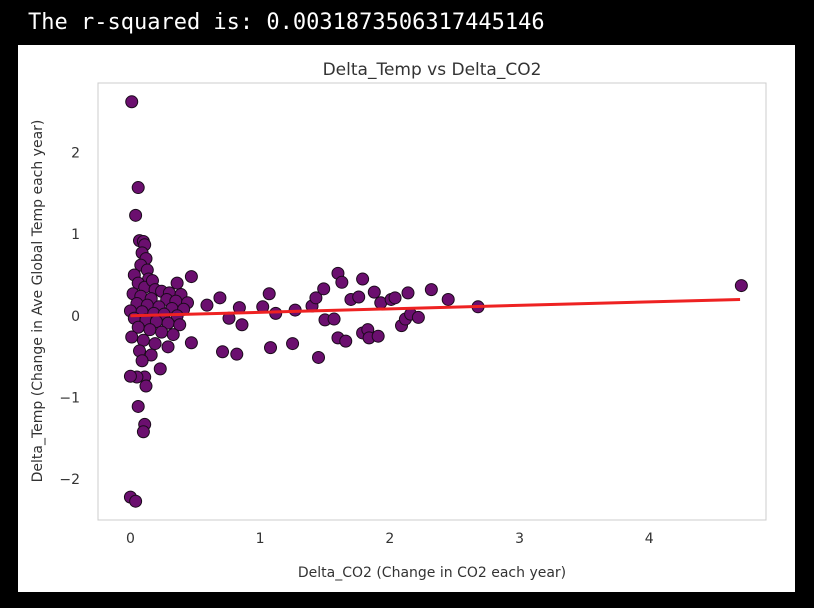 The width and height of the screenshot is (814, 608). Describe the element at coordinates (649, 539) in the screenshot. I see `x-tick-label: 4` at that location.